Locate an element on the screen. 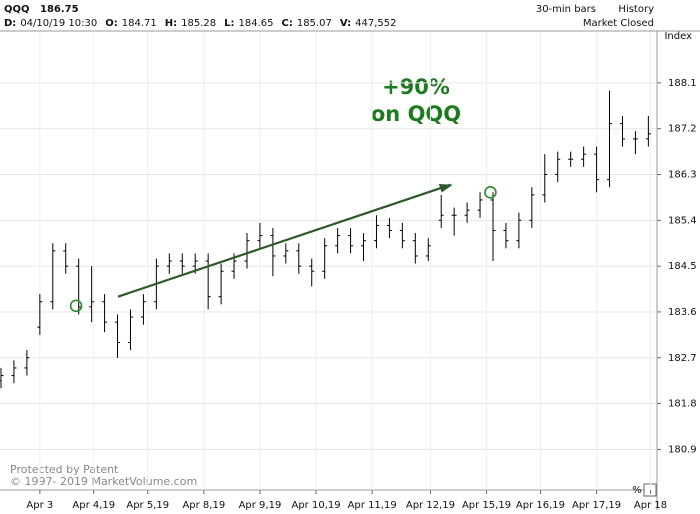 This screenshot has width=700, height=514. x-tick-label: Apr 18 is located at coordinates (650, 505).